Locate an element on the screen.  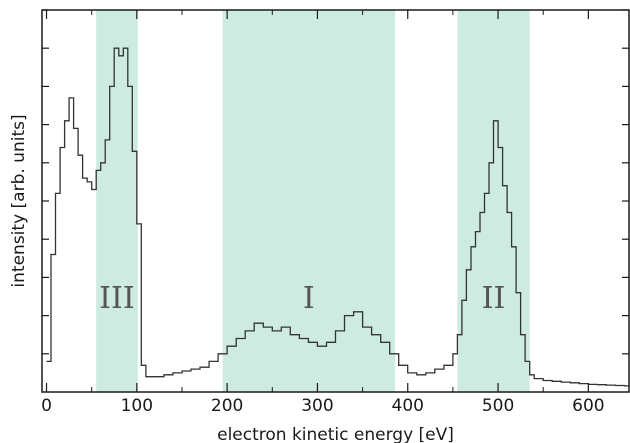
x-tick-label: 600 is located at coordinates (588, 406).